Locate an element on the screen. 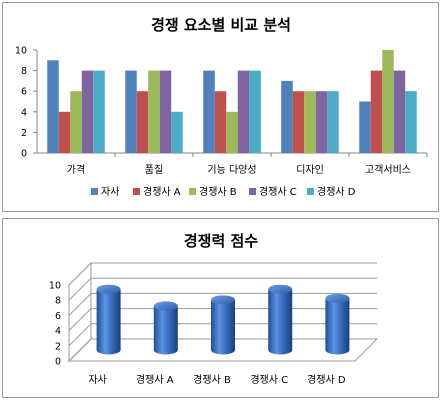 This screenshot has width=442, height=400. x-tick-label: 디자인 is located at coordinates (310, 170).